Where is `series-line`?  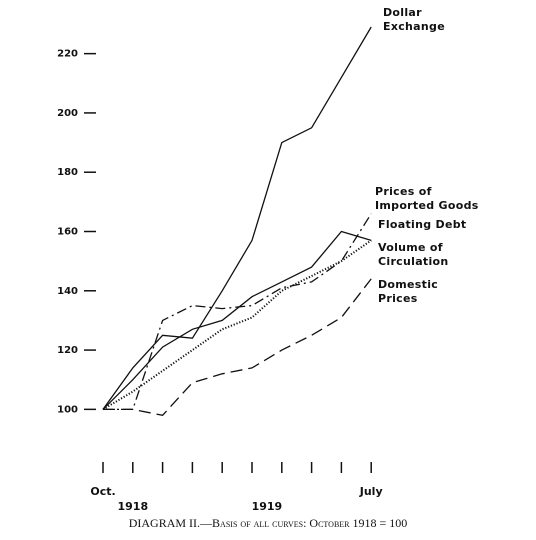
series-line is located at coordinates (237, 347).